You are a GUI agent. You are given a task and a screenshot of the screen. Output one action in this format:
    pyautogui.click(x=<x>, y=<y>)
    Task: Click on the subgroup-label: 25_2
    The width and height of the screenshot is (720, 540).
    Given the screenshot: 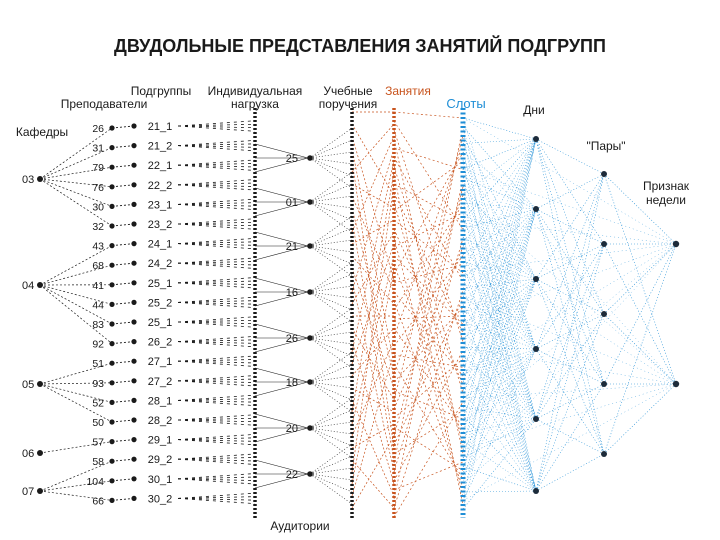 What is the action you would take?
    pyautogui.click(x=160, y=303)
    